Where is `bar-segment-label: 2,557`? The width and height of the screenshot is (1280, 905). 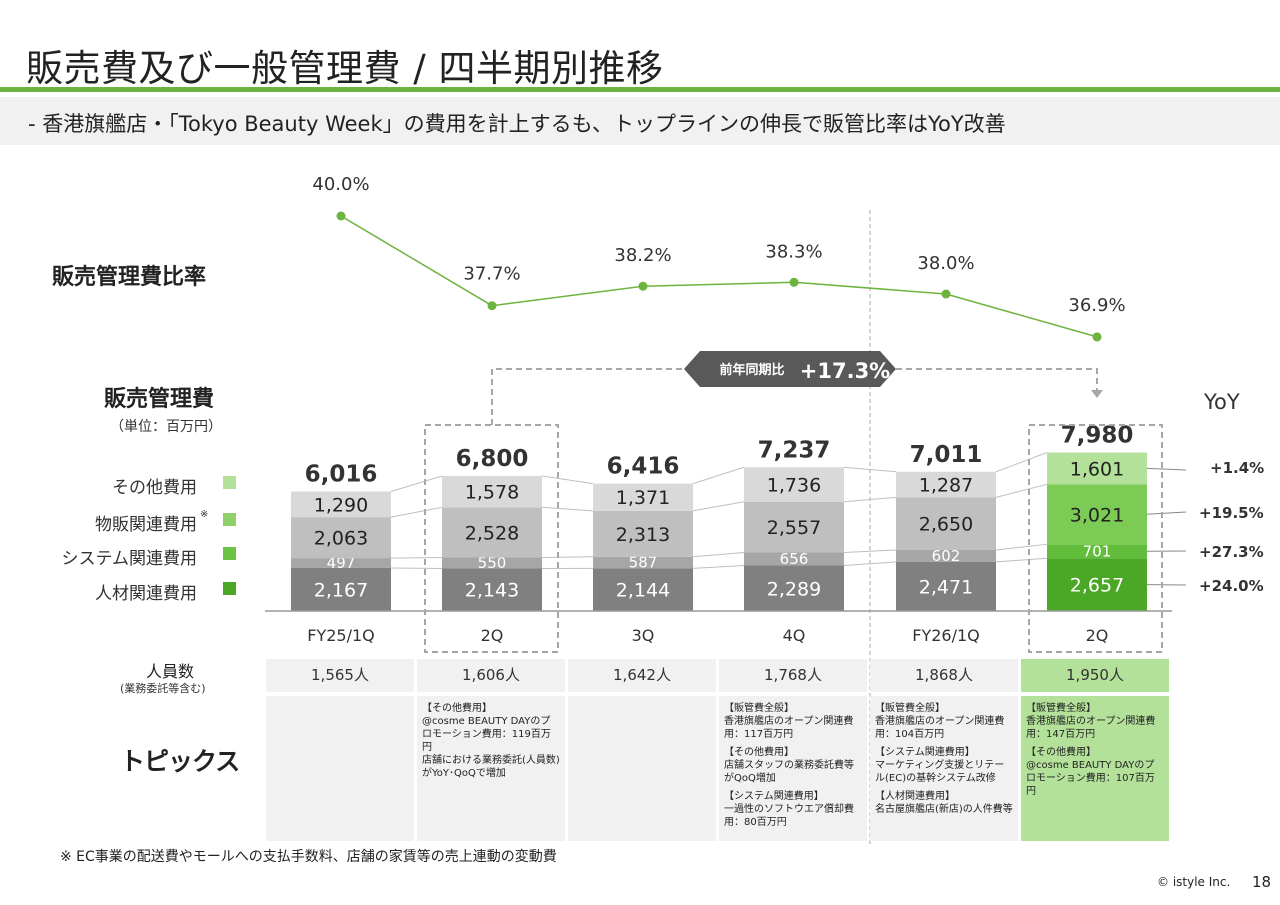
bar-segment-label: 2,557 is located at coordinates (794, 528).